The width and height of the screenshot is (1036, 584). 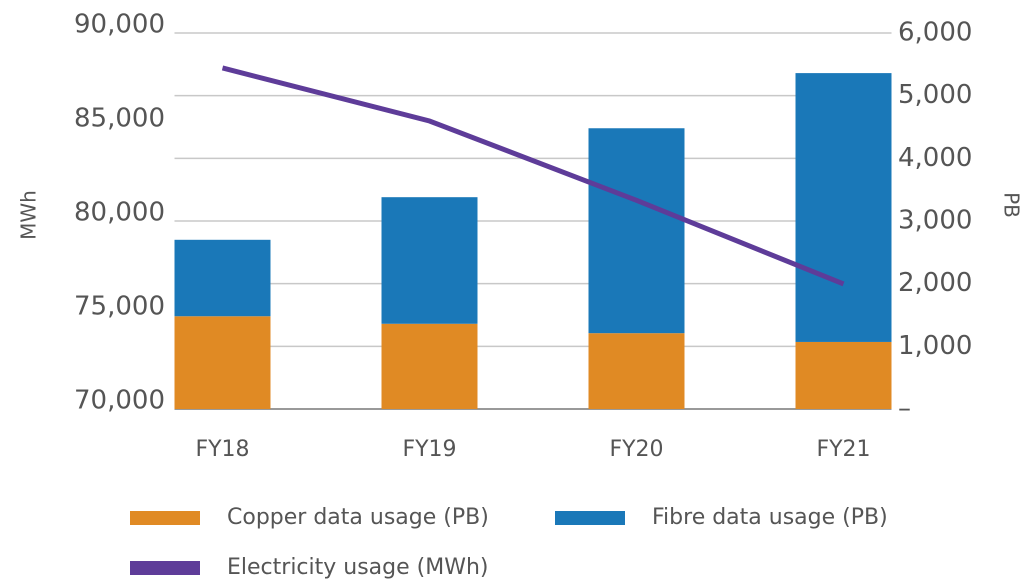 What do you see at coordinates (358, 517) in the screenshot?
I see `legend-label: Copper data usage (PB)` at bounding box center [358, 517].